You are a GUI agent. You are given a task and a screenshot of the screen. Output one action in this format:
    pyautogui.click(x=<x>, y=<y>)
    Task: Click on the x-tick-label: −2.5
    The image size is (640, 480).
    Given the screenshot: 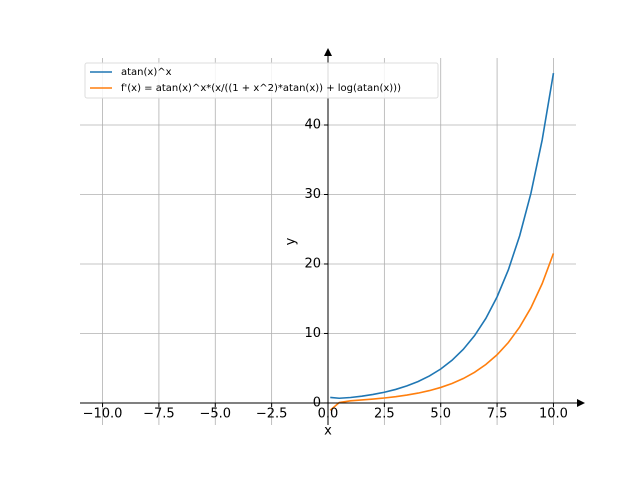 What is the action you would take?
    pyautogui.click(x=272, y=413)
    